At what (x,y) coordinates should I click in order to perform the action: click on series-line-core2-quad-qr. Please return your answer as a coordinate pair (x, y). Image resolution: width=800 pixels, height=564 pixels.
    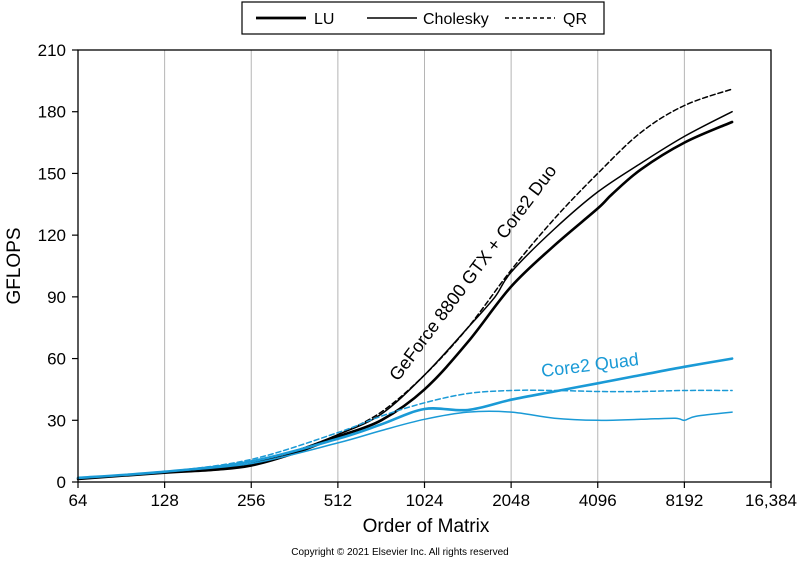
    Looking at the image, I should click on (405, 434).